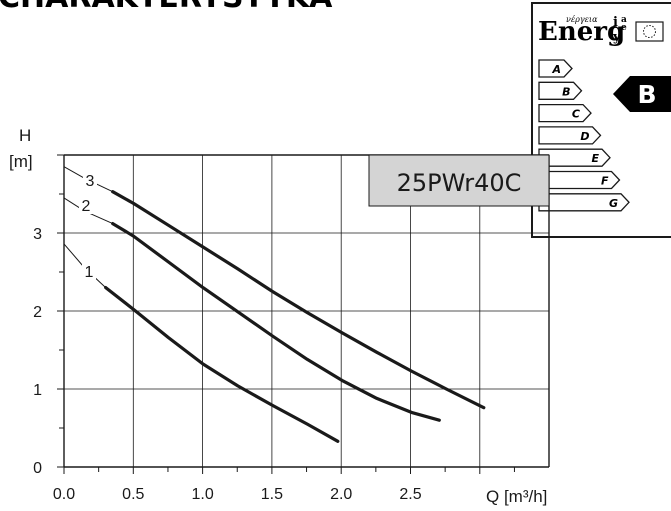 This screenshot has height=511, width=671. Describe the element at coordinates (605, 181) in the screenshot. I see `energy-class-f-letter: F` at that location.